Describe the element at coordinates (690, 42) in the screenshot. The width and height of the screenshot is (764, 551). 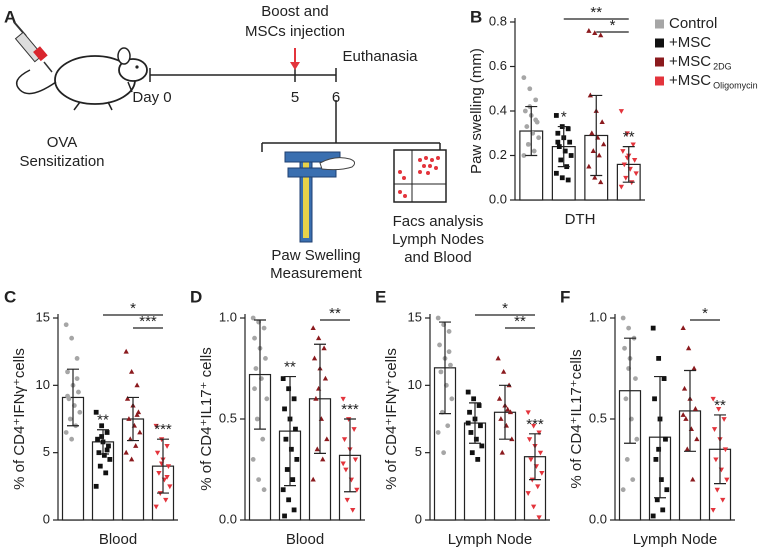
I see `legend-label: +MSC` at that location.